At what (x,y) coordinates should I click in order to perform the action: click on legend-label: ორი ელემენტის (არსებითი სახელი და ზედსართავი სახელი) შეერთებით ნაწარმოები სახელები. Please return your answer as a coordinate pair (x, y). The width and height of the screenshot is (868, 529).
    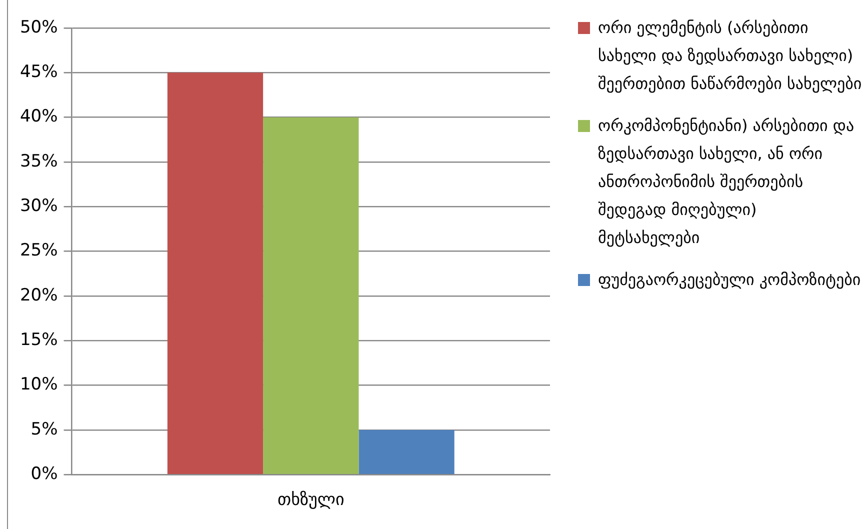
    Looking at the image, I should click on (730, 55).